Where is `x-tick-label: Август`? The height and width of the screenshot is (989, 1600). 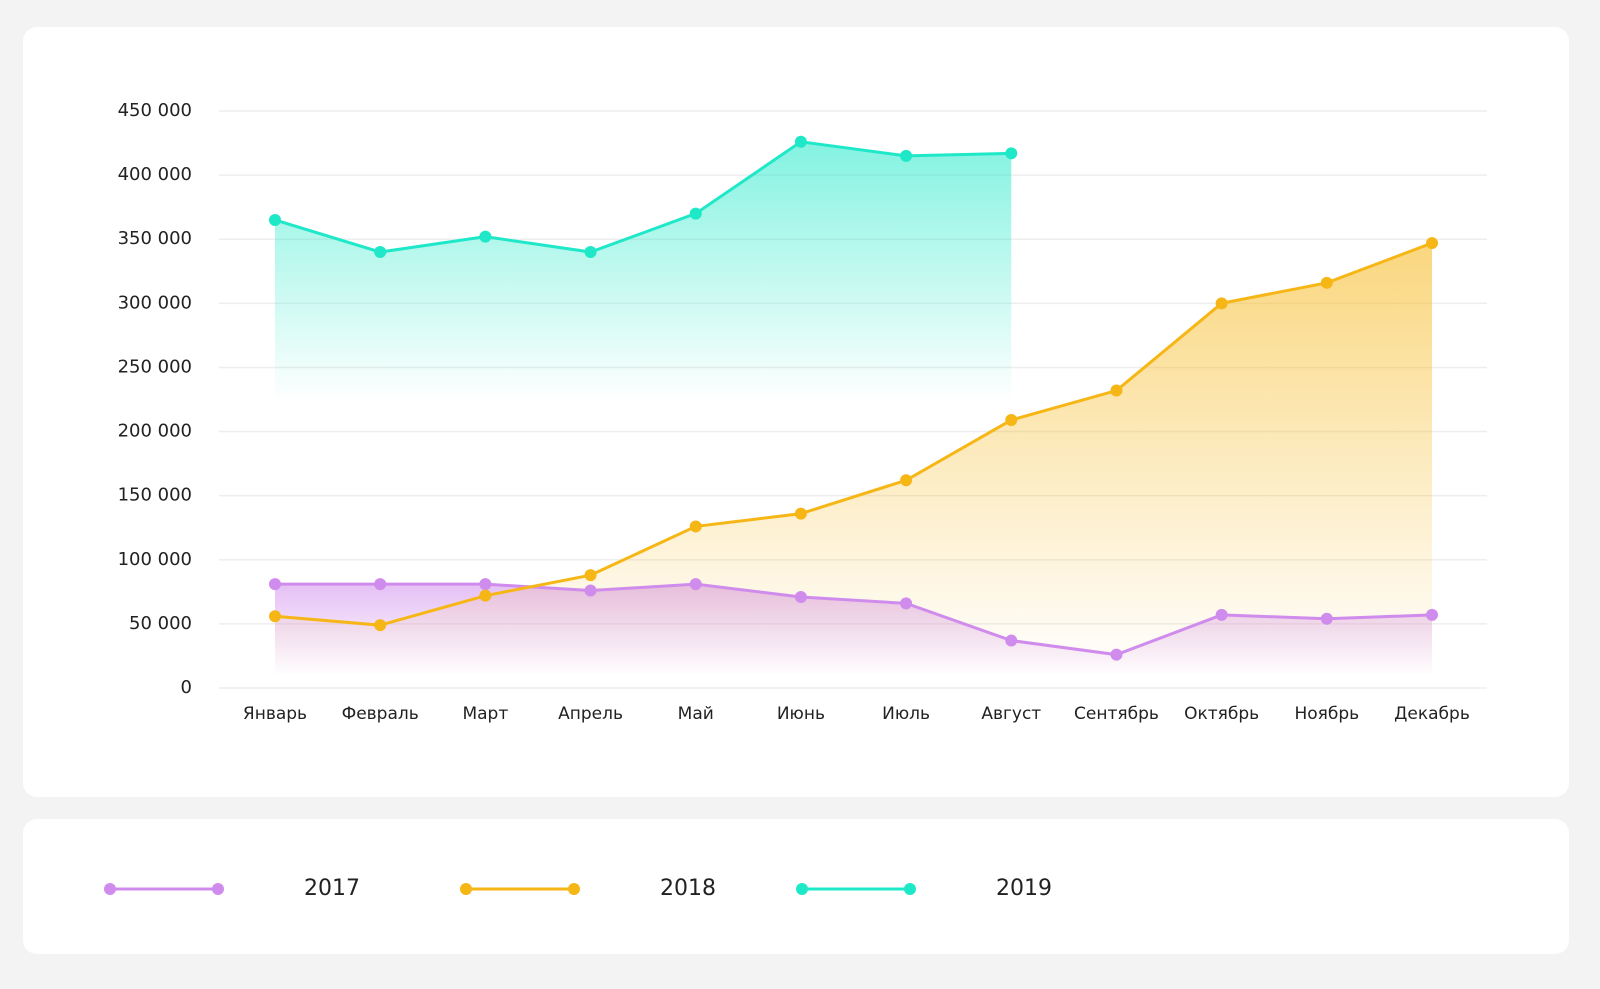
x-tick-label: Август is located at coordinates (1011, 714).